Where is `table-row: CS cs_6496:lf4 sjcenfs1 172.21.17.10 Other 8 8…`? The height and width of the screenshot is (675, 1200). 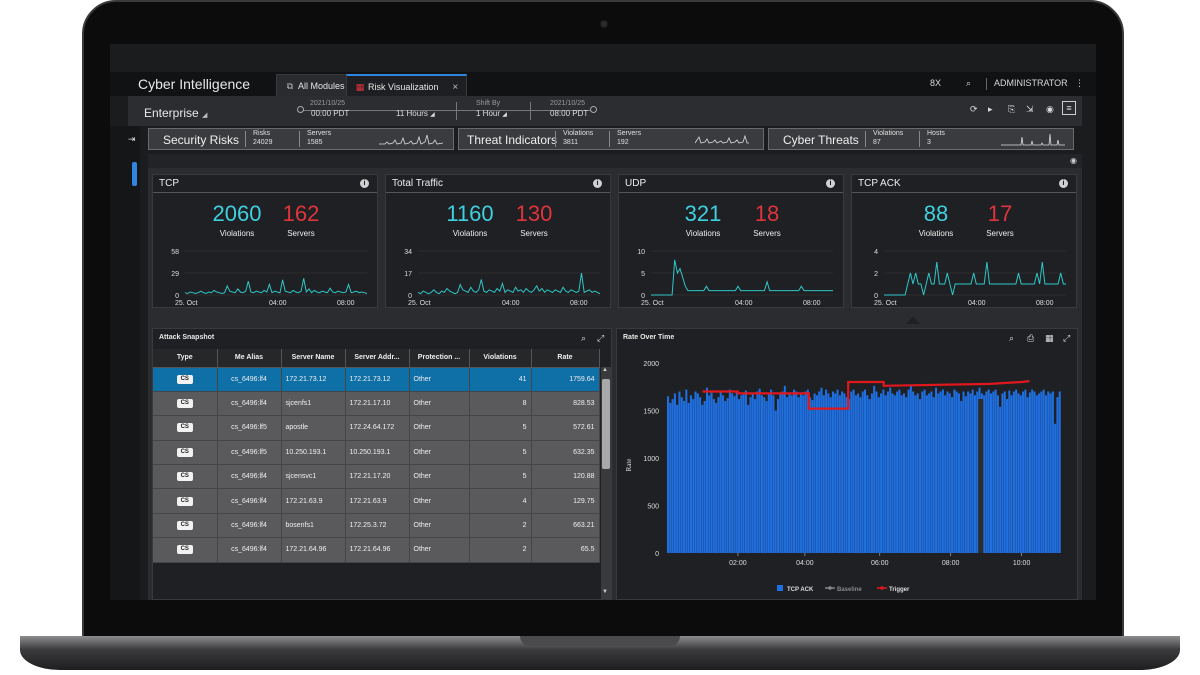
table-row: CS cs_6496:lf4 sjcenfs1 172.21.17.10 Other 8 8… is located at coordinates (376, 404).